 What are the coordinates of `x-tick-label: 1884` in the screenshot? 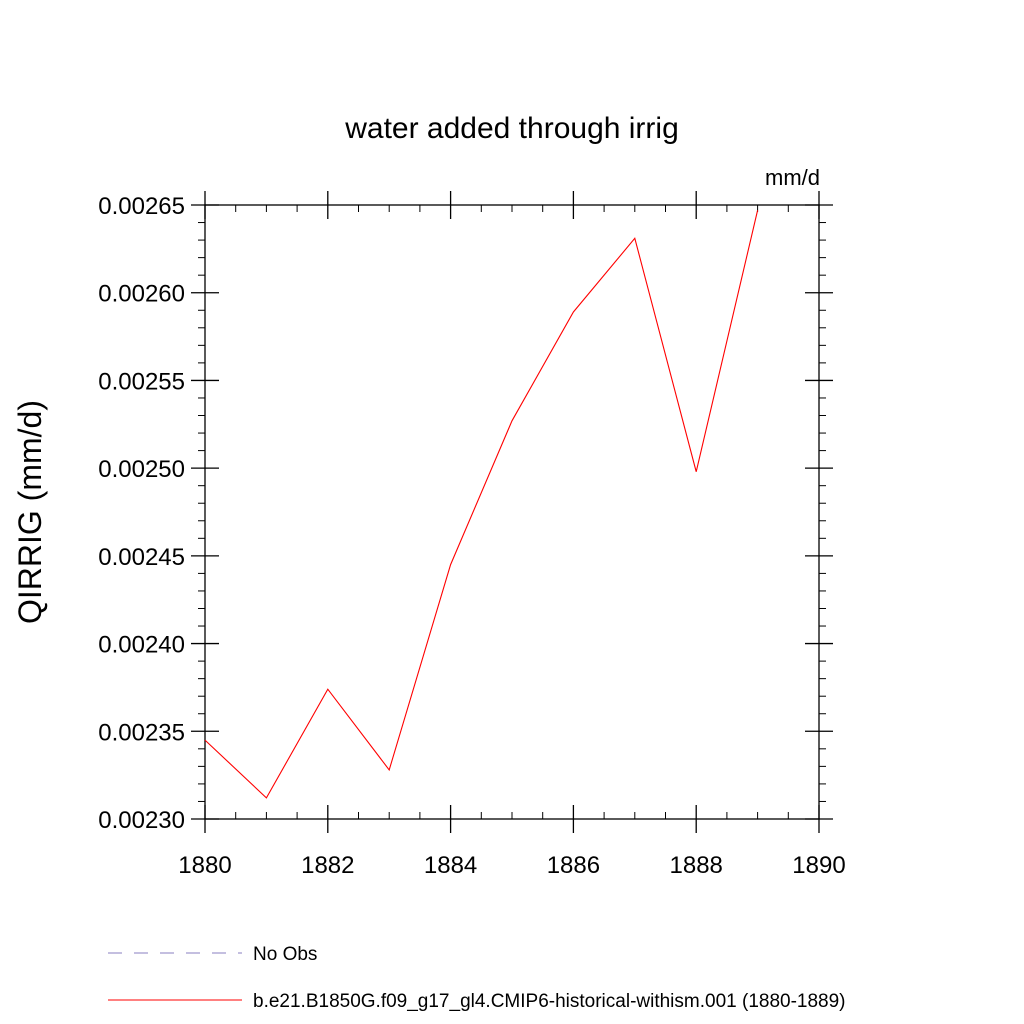 It's located at (450, 865).